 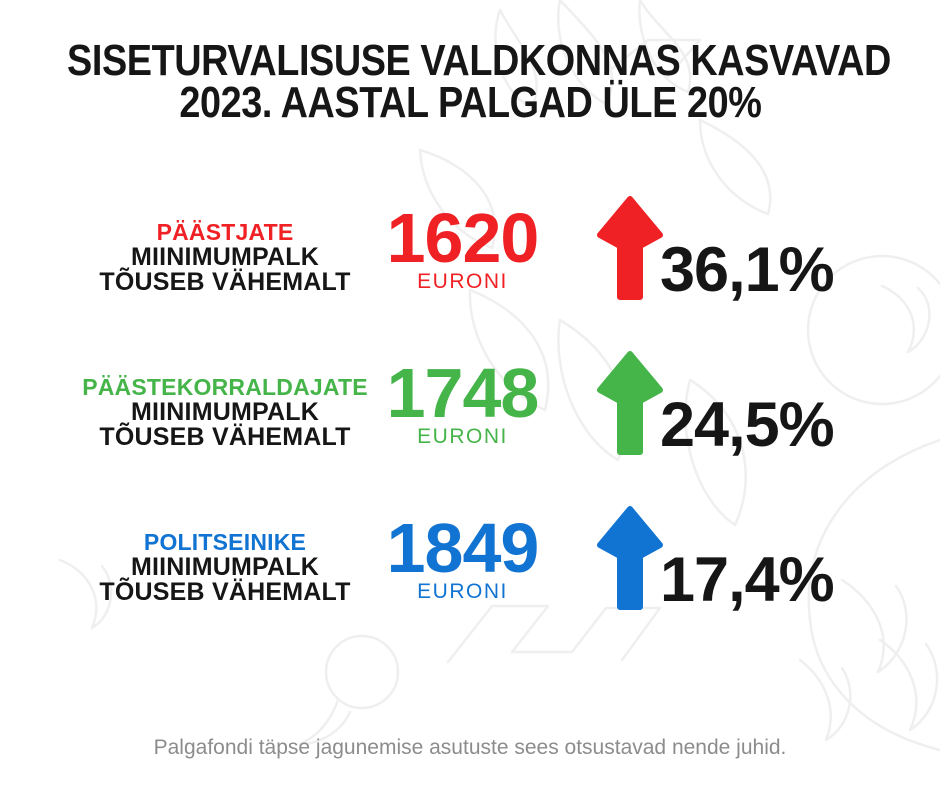 I want to click on amount-block: 1849 EURONI, so click(x=462, y=558).